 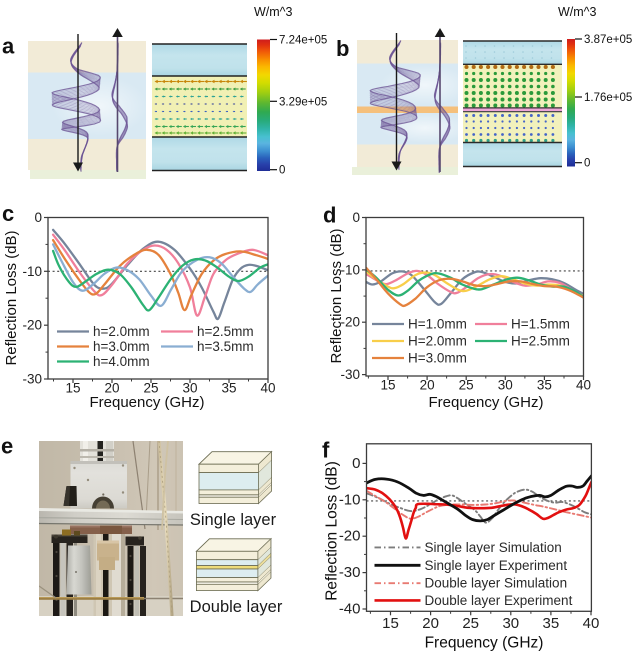 What do you see at coordinates (225, 331) in the screenshot?
I see `svg-text: h=2.5mm` at bounding box center [225, 331].